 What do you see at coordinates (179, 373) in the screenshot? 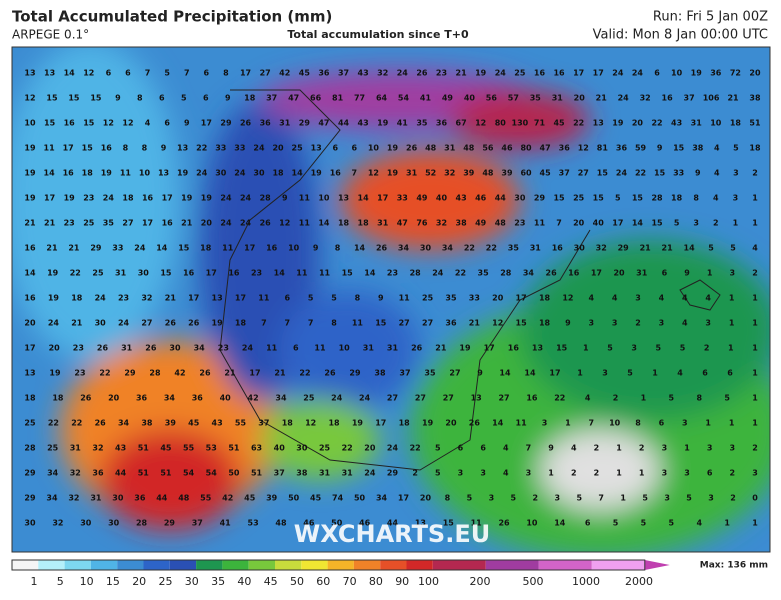
I see `grid-value: 42` at bounding box center [179, 373].